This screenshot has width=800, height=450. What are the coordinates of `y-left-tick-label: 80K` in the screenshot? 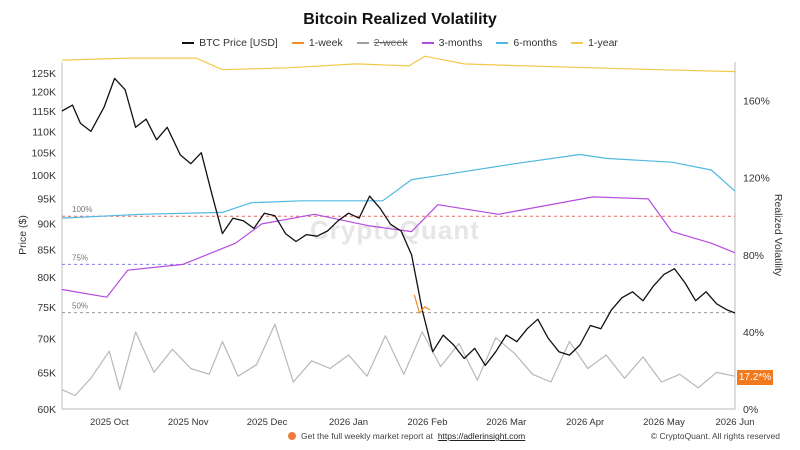 It's located at (46, 278).